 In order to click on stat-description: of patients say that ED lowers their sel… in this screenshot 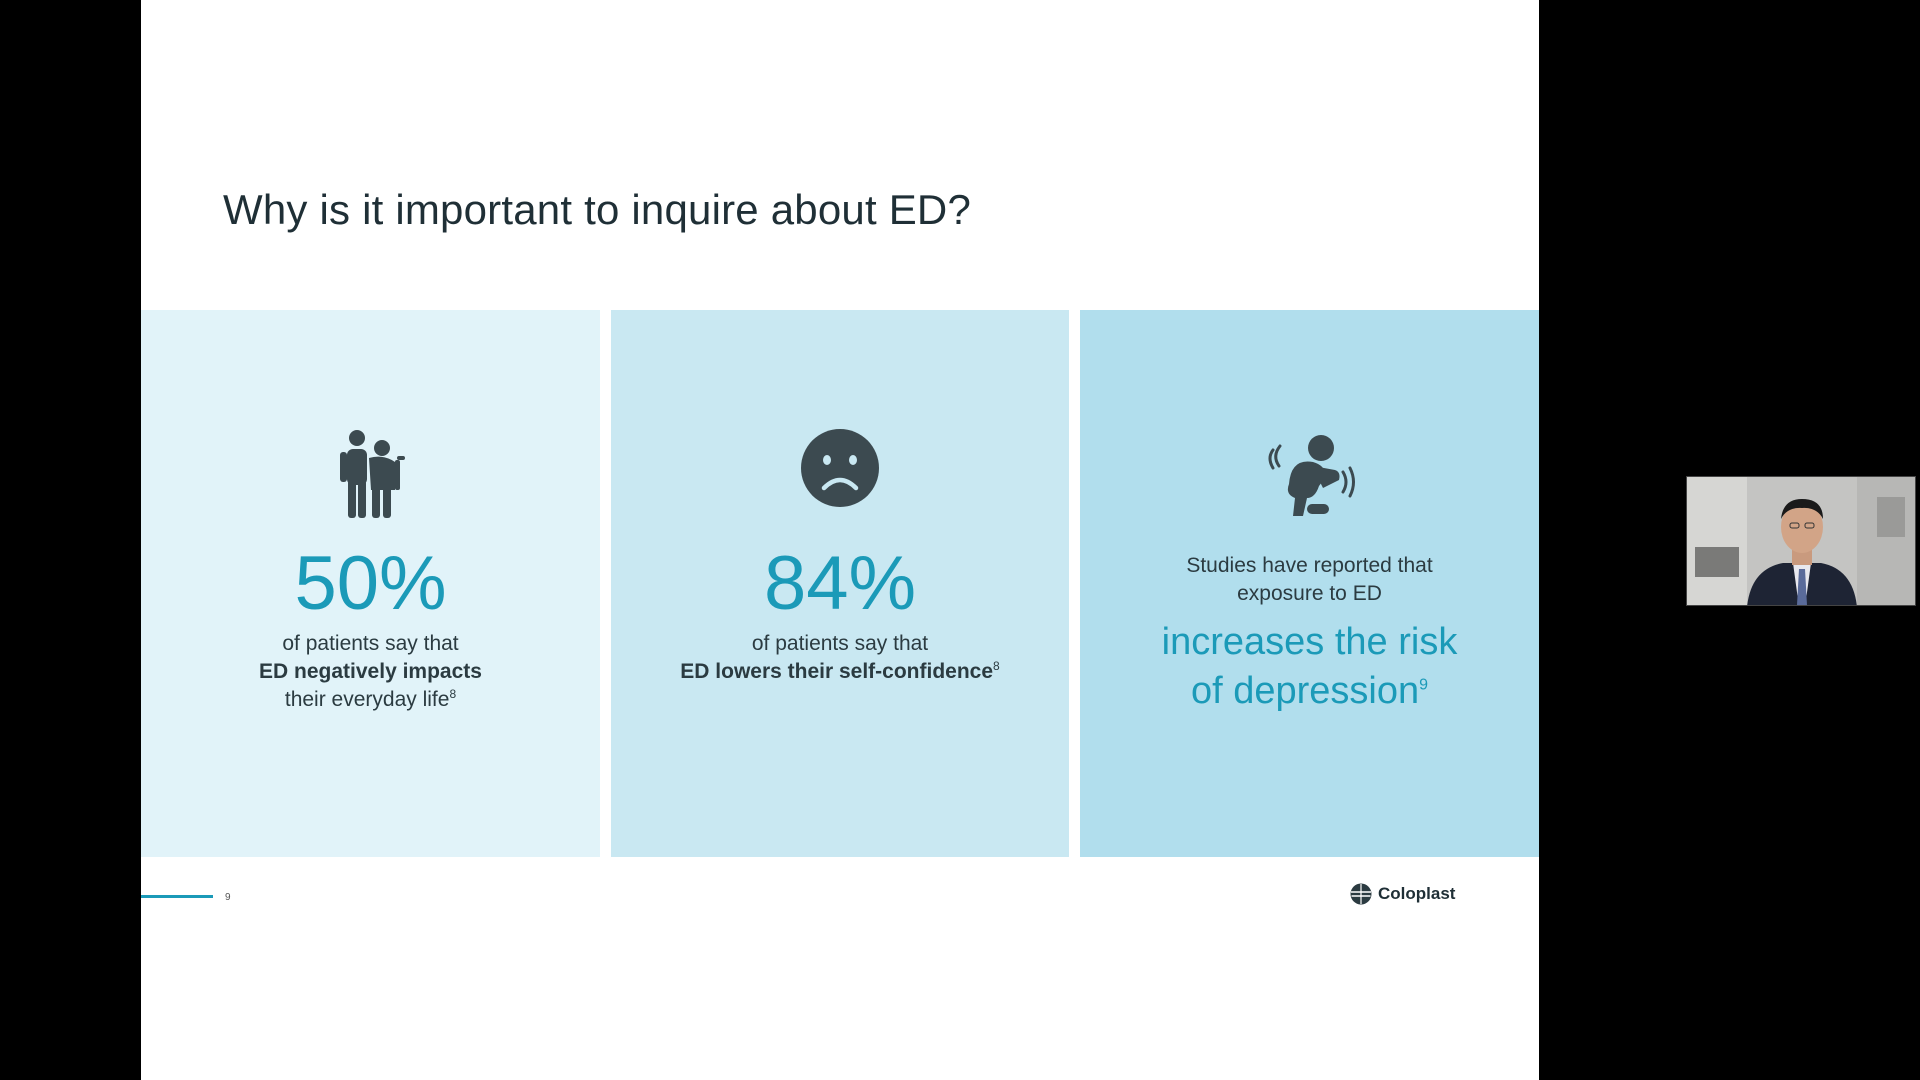, I will do `click(840, 657)`.